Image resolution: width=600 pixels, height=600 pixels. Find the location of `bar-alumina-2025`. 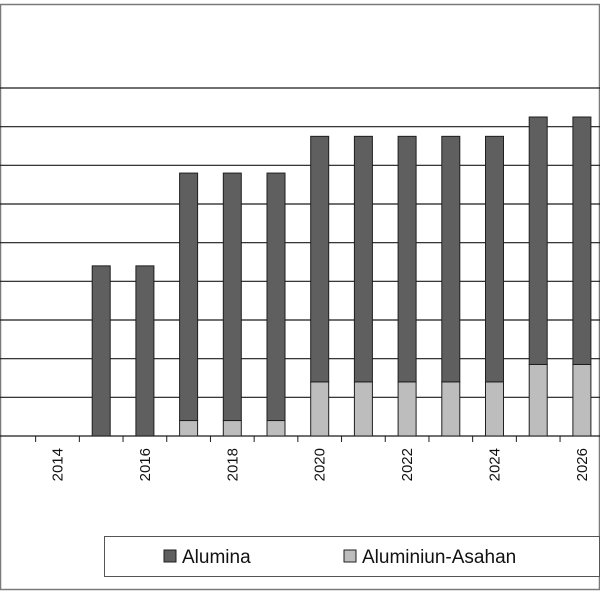

bar-alumina-2025 is located at coordinates (538, 240).